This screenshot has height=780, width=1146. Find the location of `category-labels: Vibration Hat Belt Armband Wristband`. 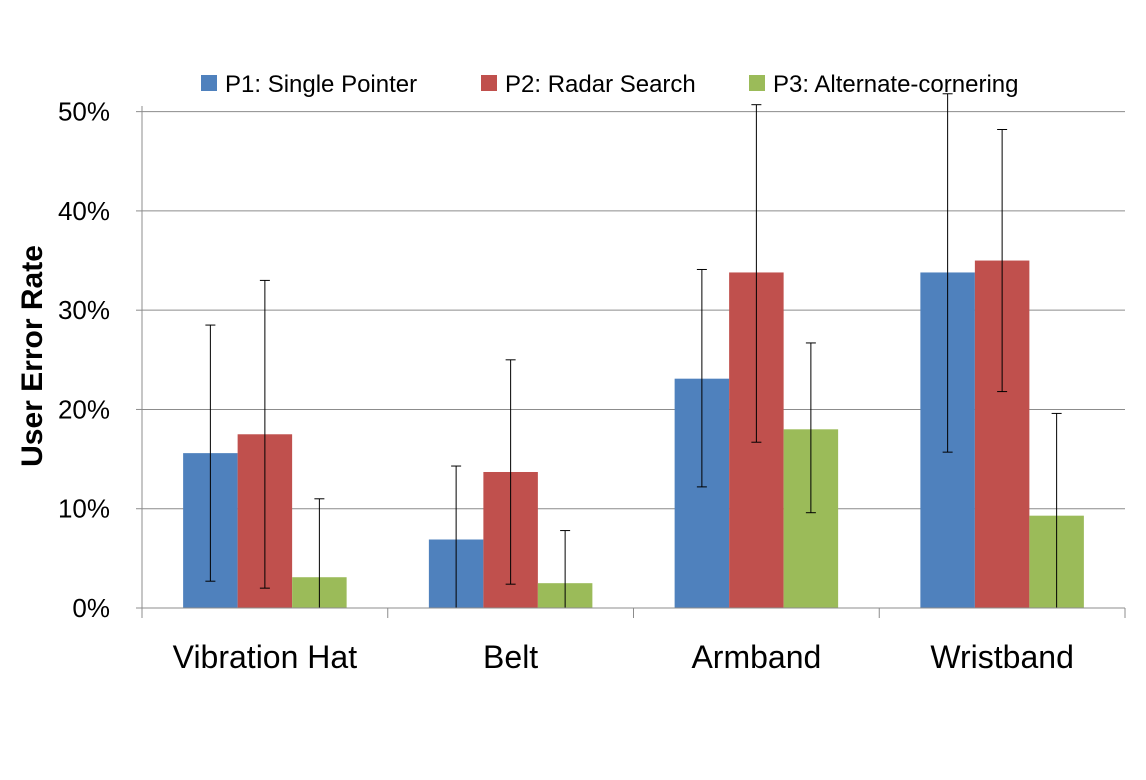

category-labels: Vibration Hat Belt Armband Wristband is located at coordinates (623, 657).